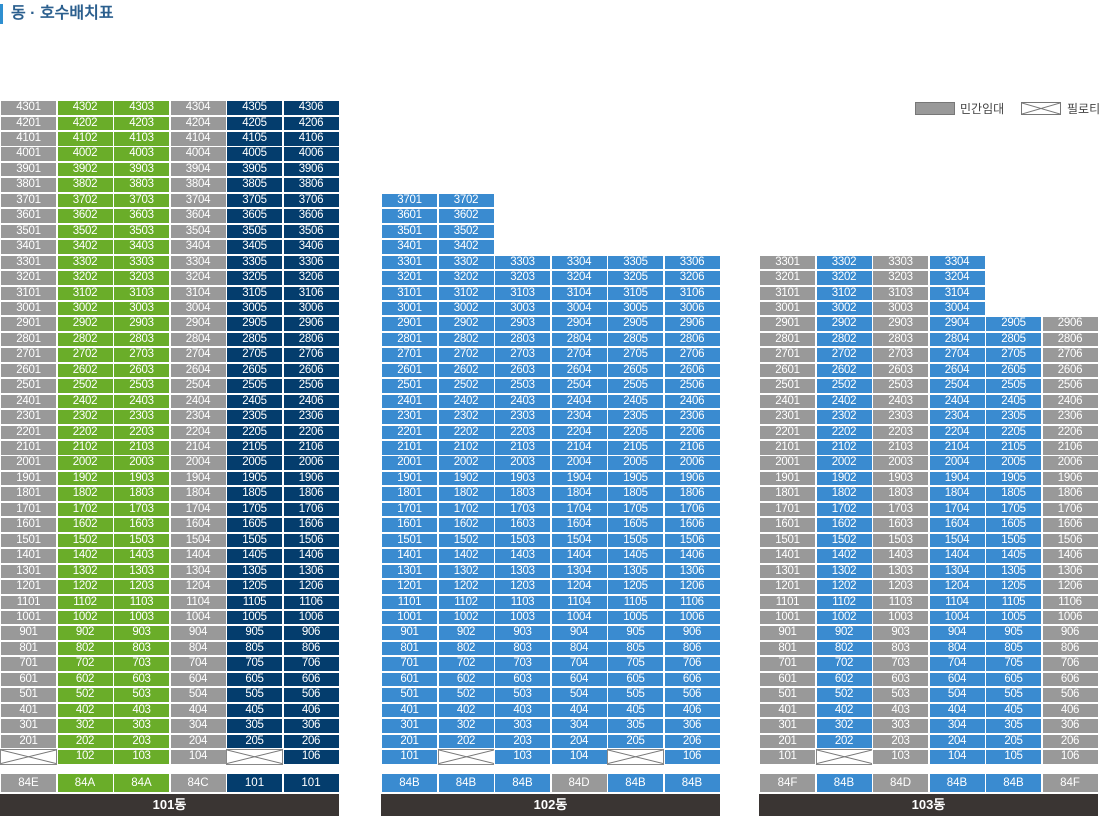  I want to click on unit-cell: 1304, so click(579, 571).